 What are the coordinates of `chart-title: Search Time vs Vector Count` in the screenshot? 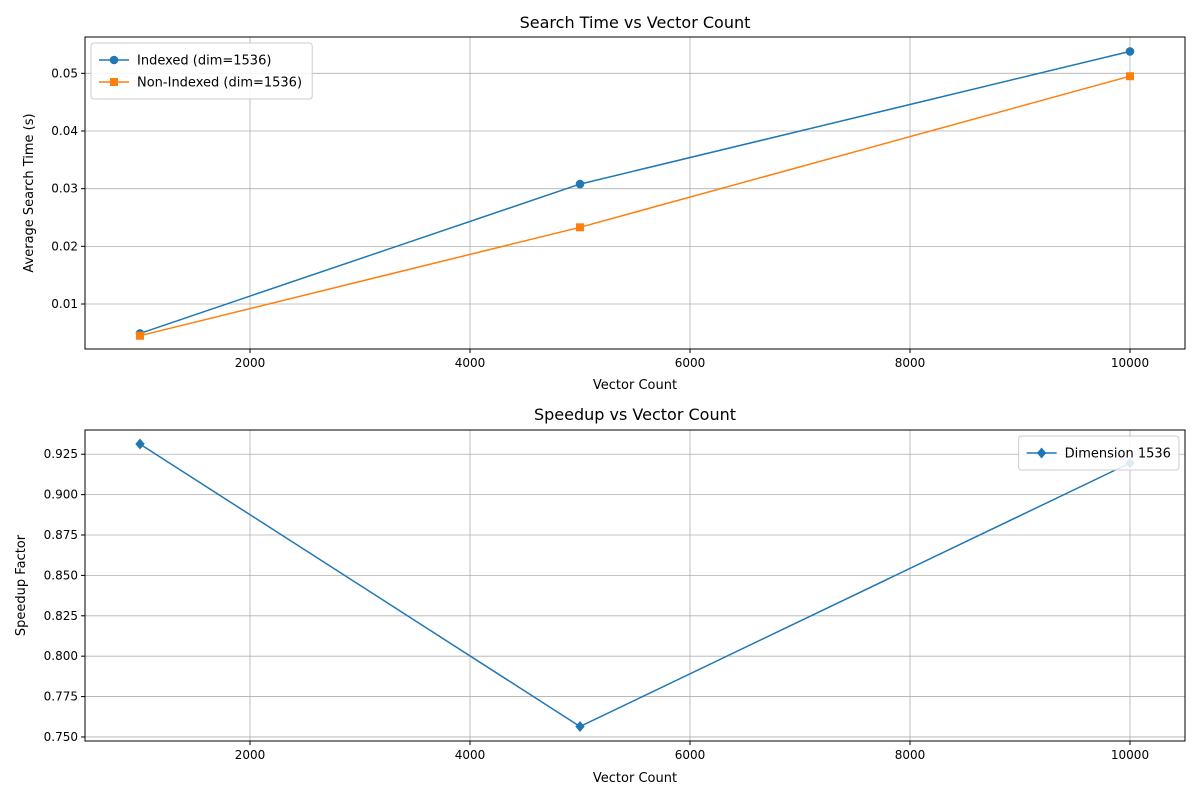 It's located at (635, 22).